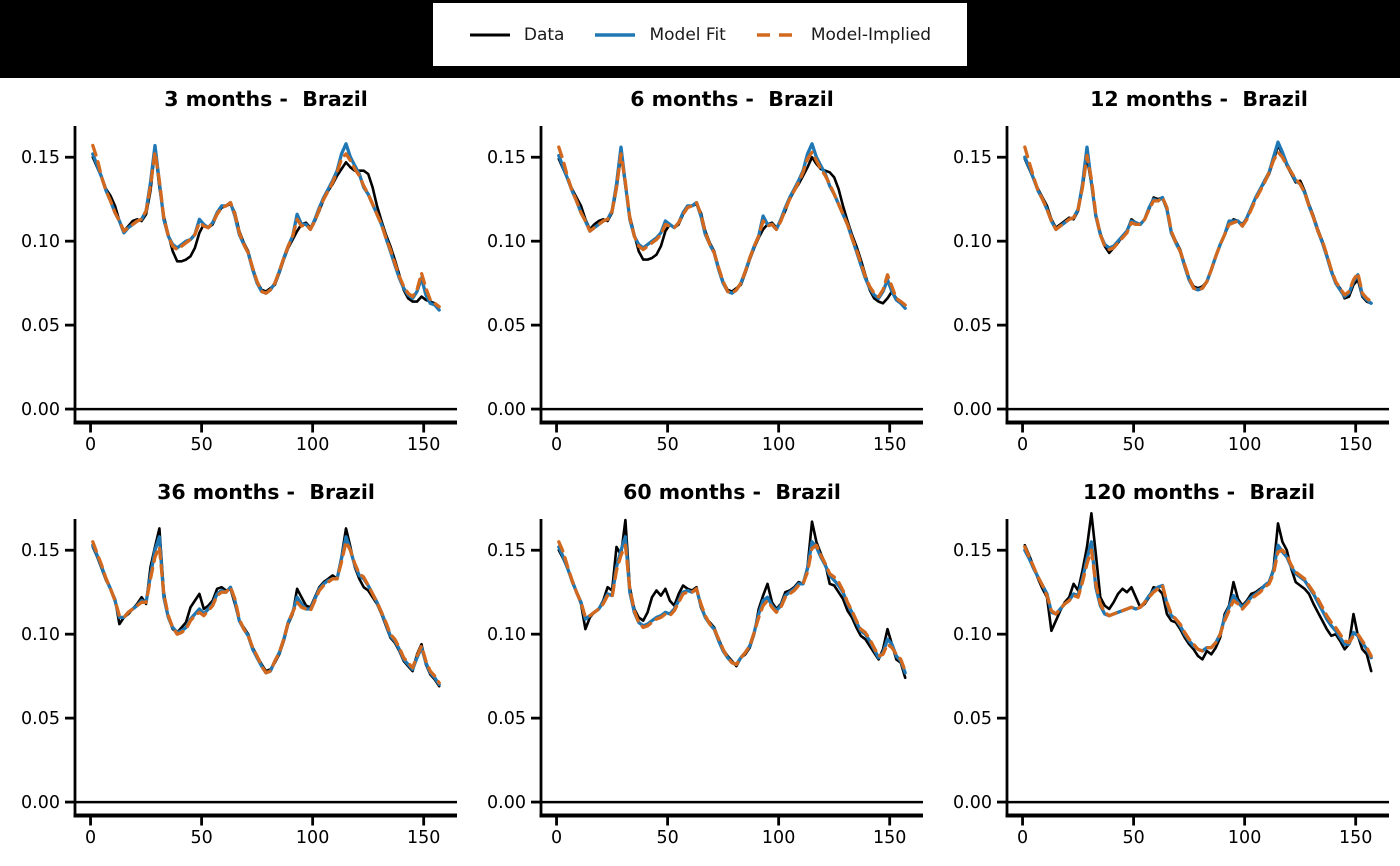 Image resolution: width=1400 pixels, height=866 pixels. I want to click on legend: Data Model Fit Model-Implied, so click(700, 34).